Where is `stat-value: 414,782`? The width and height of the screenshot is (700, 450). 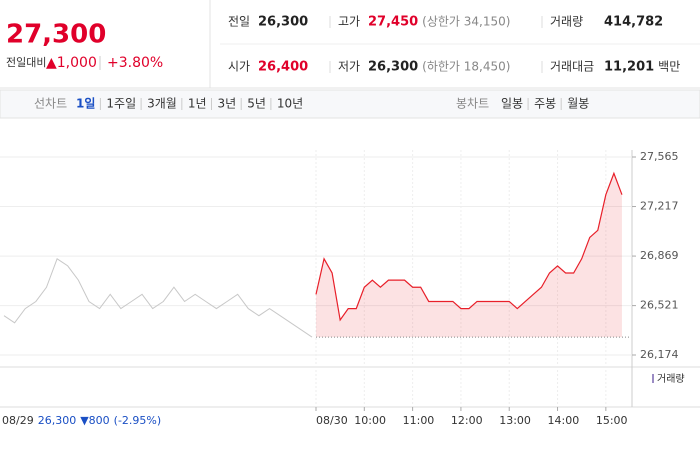 stat-value: 414,782 is located at coordinates (633, 22).